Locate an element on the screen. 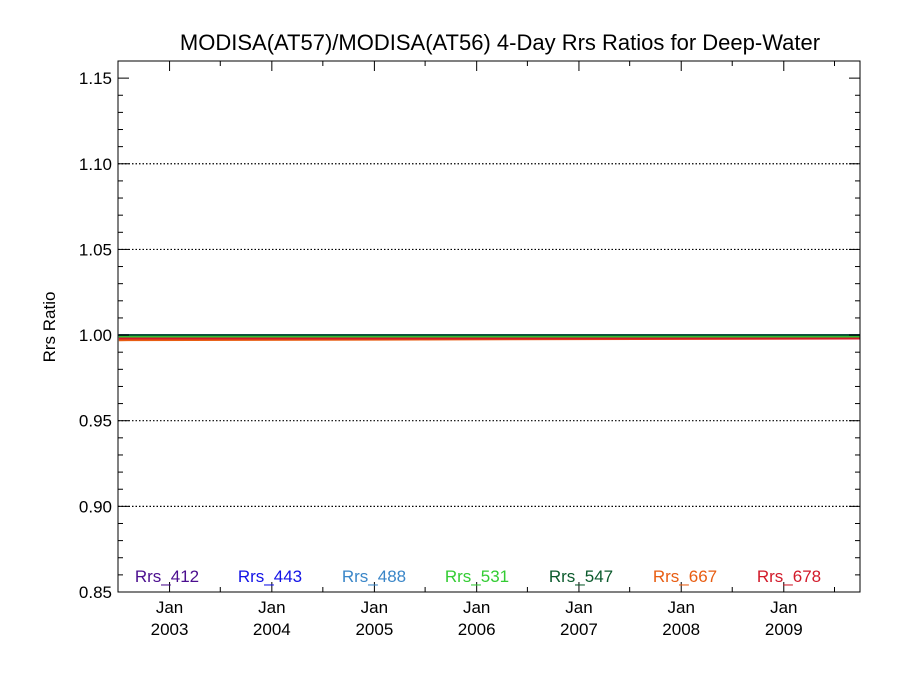 This screenshot has width=900, height=675. y-tick-label: 0.85 is located at coordinates (95, 592).